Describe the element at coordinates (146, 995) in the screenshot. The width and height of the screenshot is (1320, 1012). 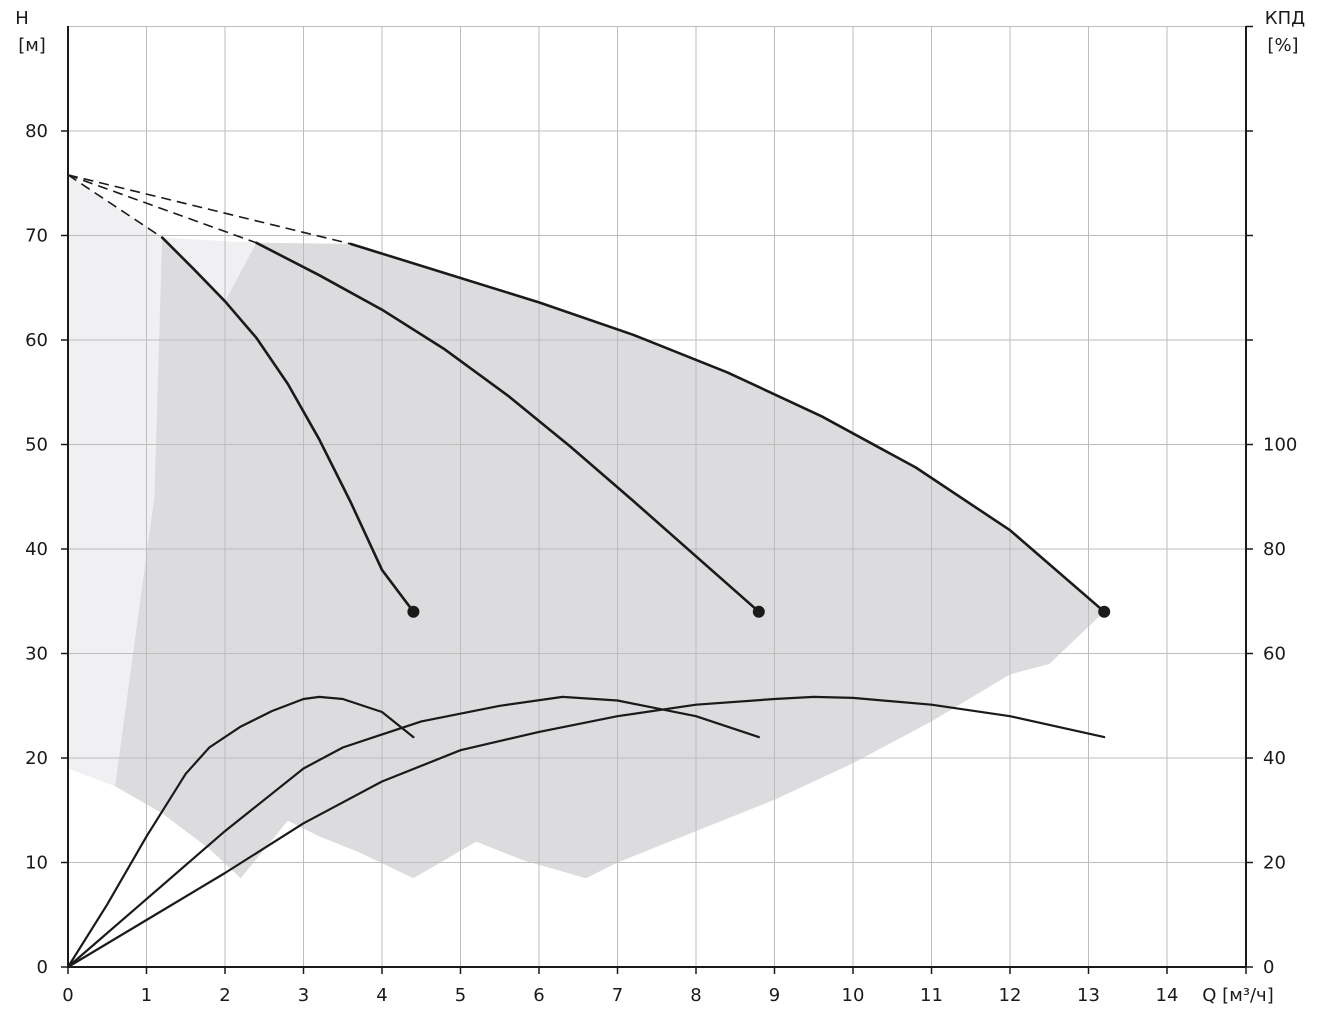
I see `x-tick-label: 1` at that location.